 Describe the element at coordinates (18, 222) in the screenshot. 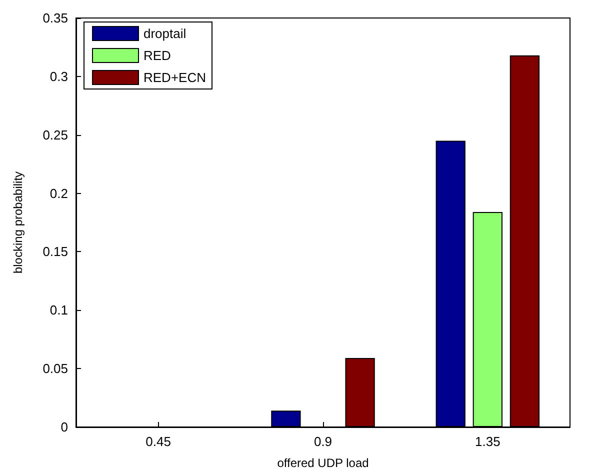

I see `y-axis-title: blocking probability` at that location.